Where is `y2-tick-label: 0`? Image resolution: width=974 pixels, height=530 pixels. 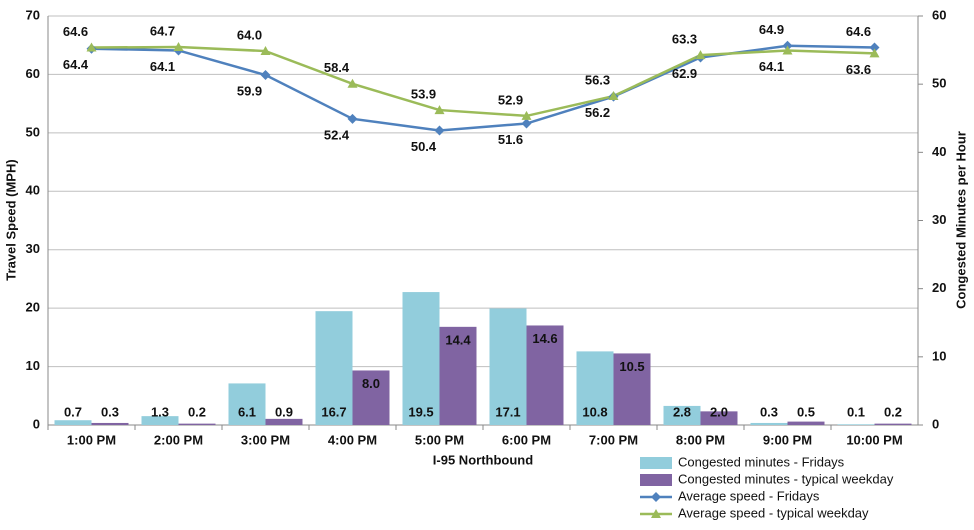 y2-tick-label: 0 is located at coordinates (935, 423).